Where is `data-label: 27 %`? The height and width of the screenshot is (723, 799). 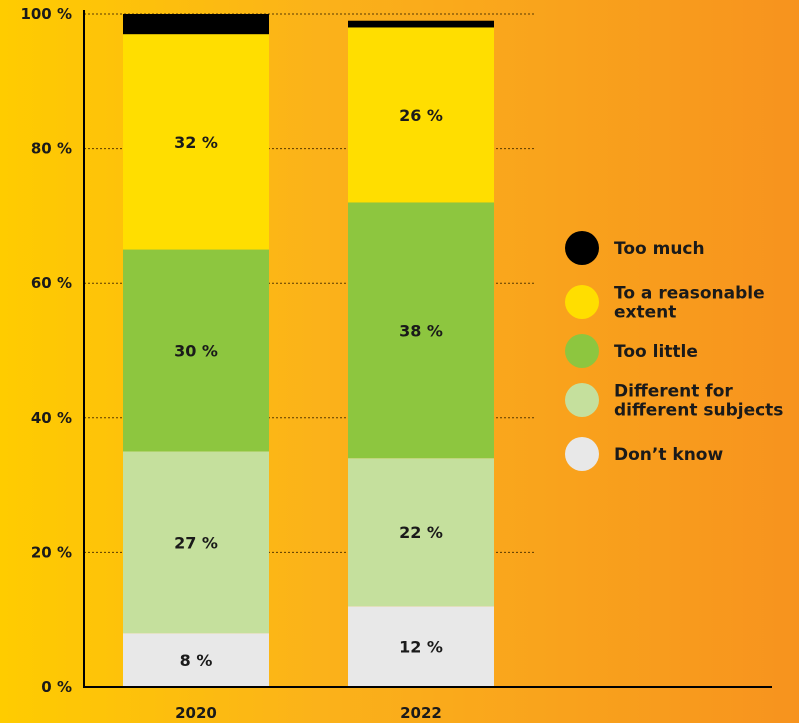 data-label: 27 % is located at coordinates (196, 542).